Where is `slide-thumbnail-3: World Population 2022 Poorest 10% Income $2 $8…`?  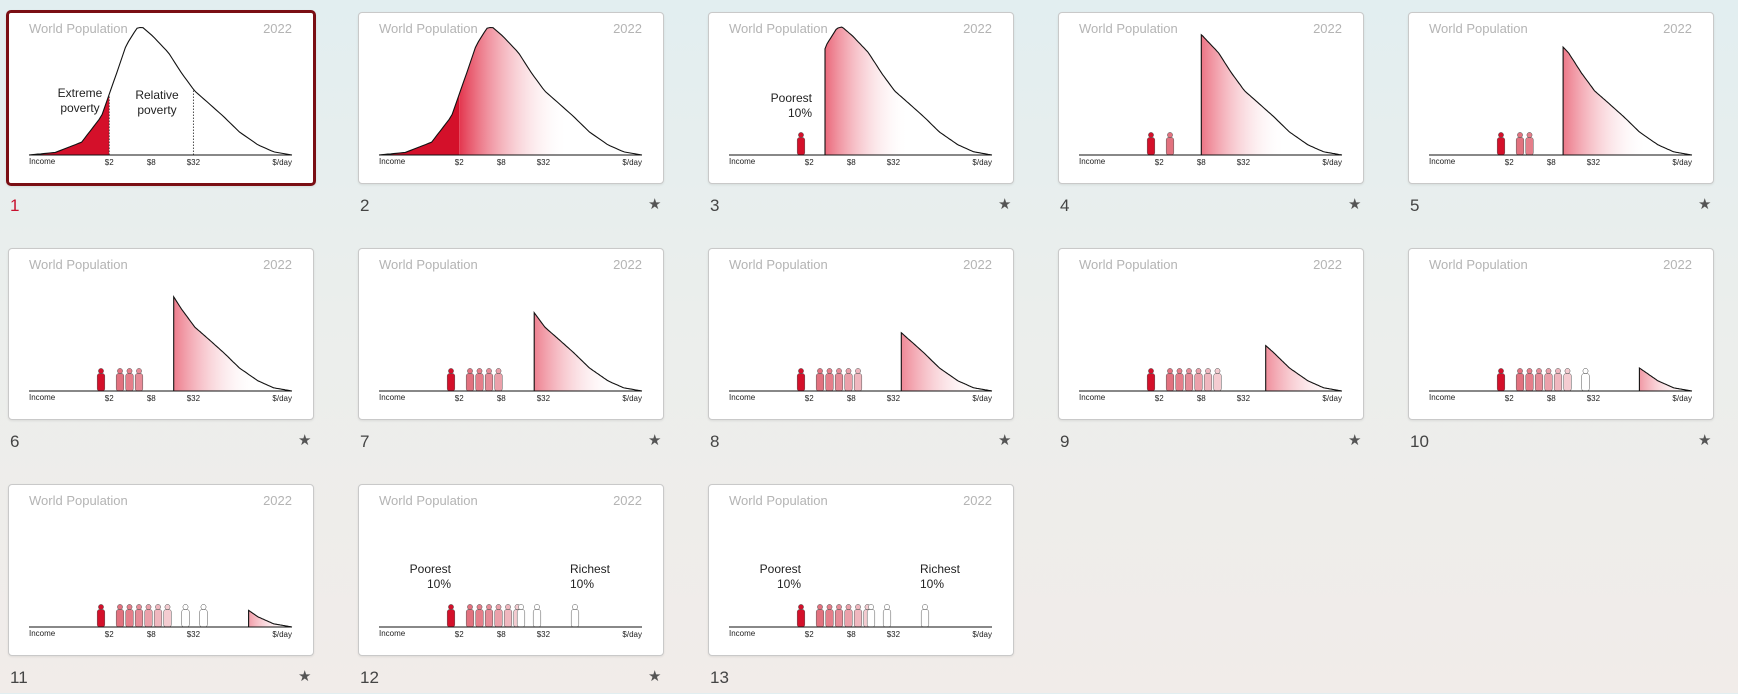
slide-thumbnail-3: World Population 2022 Poorest 10% Income $2 $8… is located at coordinates (863, 117).